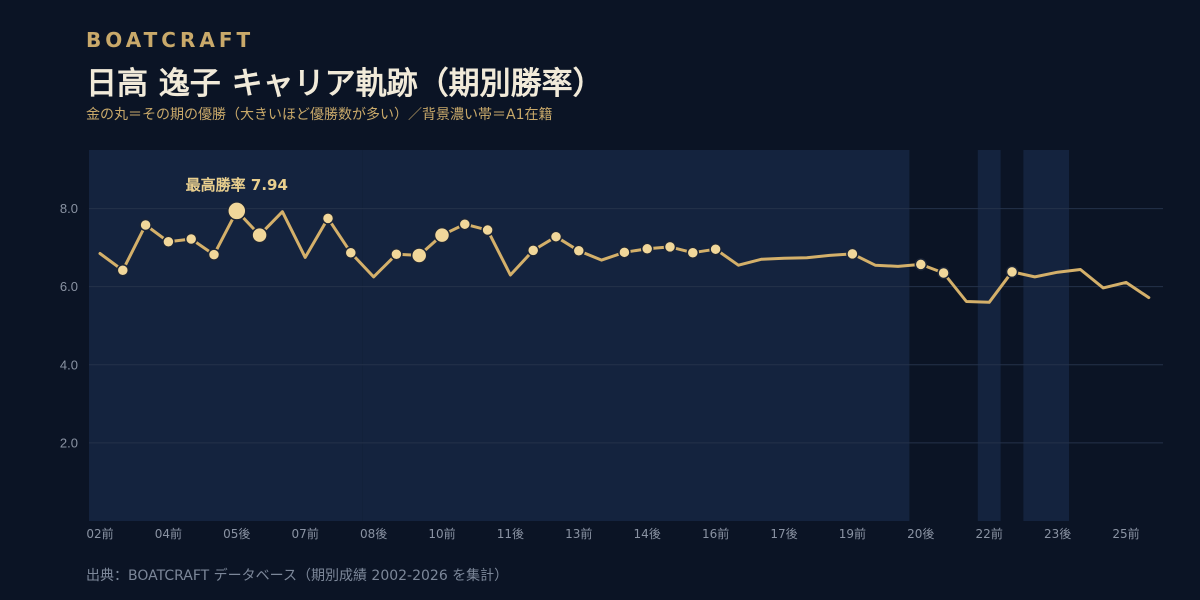  Describe the element at coordinates (236, 534) in the screenshot. I see `x-tick-label: 05後` at that location.